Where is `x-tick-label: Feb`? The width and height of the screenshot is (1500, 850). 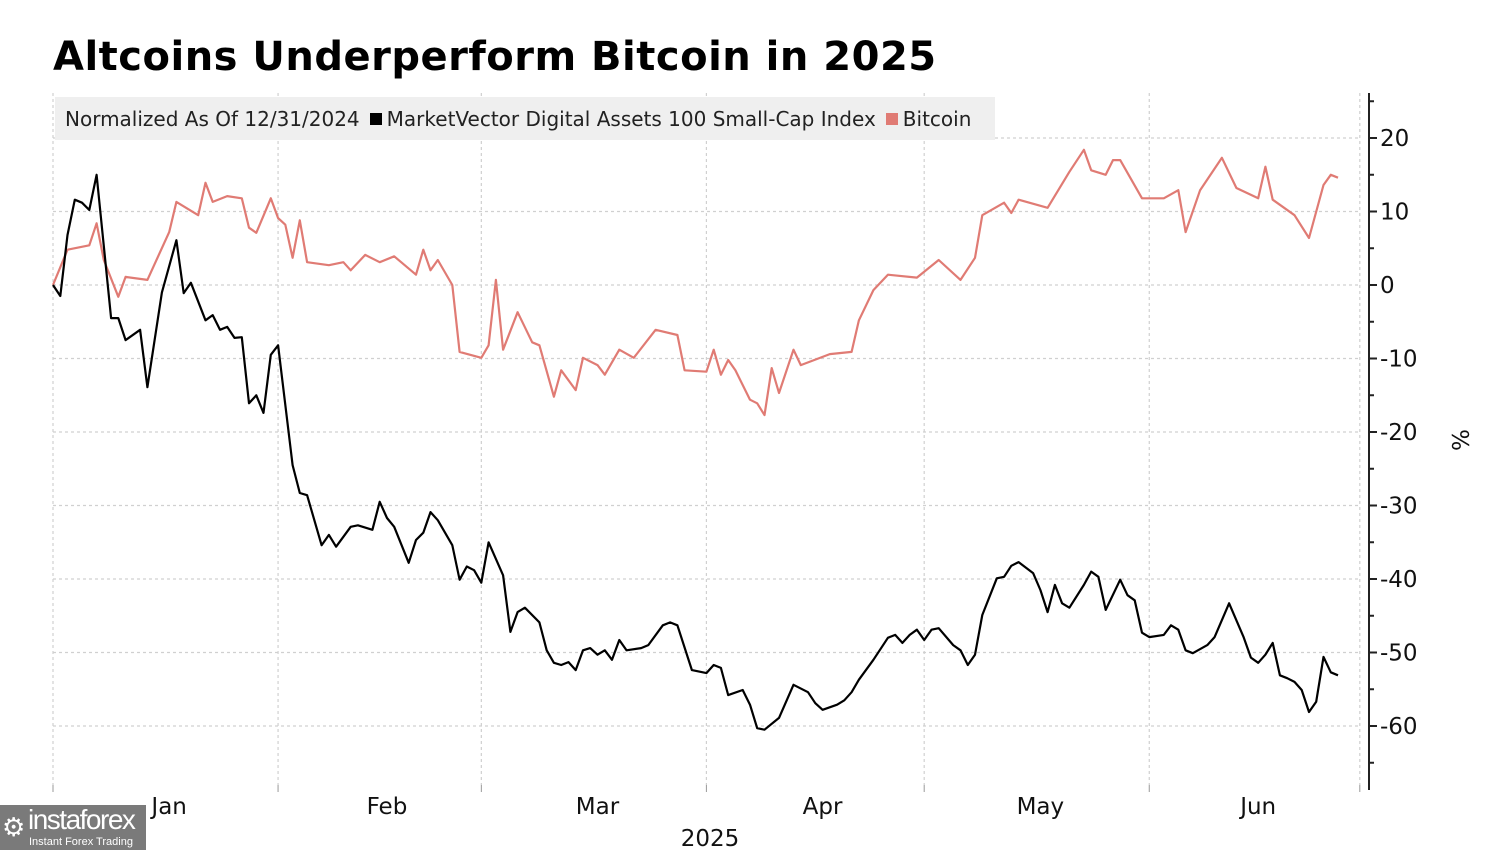 x-tick-label: Feb is located at coordinates (387, 807).